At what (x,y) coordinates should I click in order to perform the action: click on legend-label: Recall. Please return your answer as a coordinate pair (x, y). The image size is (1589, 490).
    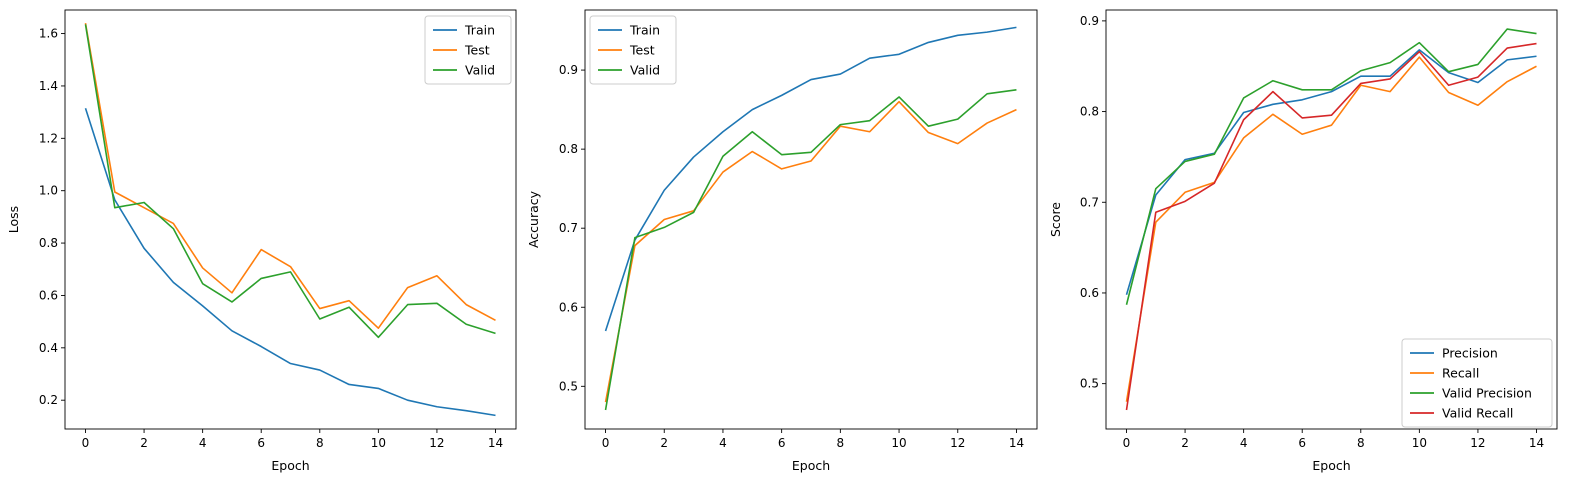
    Looking at the image, I should click on (1460, 373).